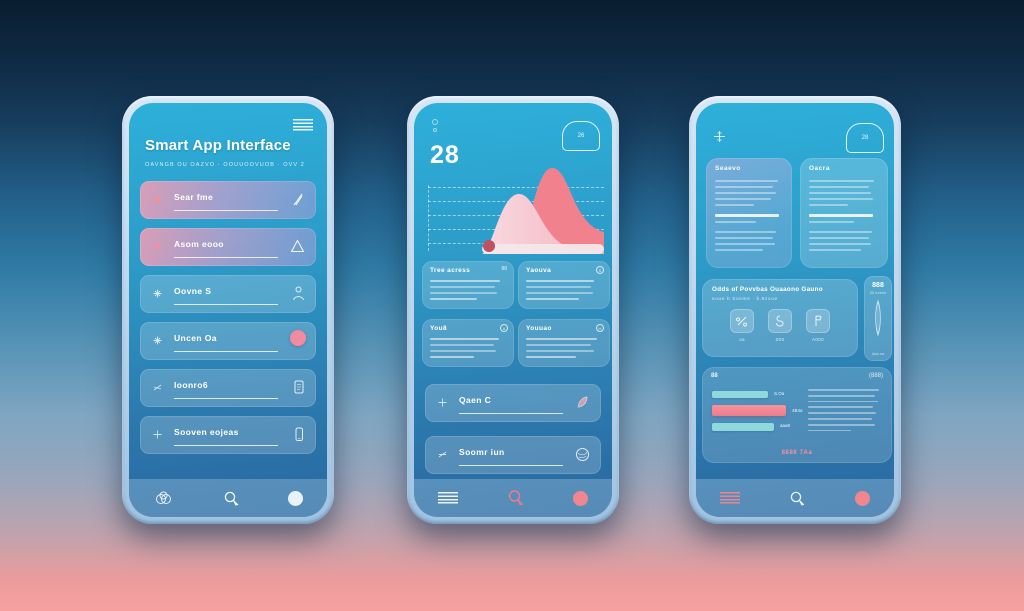  What do you see at coordinates (582, 402) in the screenshot?
I see `feather-icon` at bounding box center [582, 402].